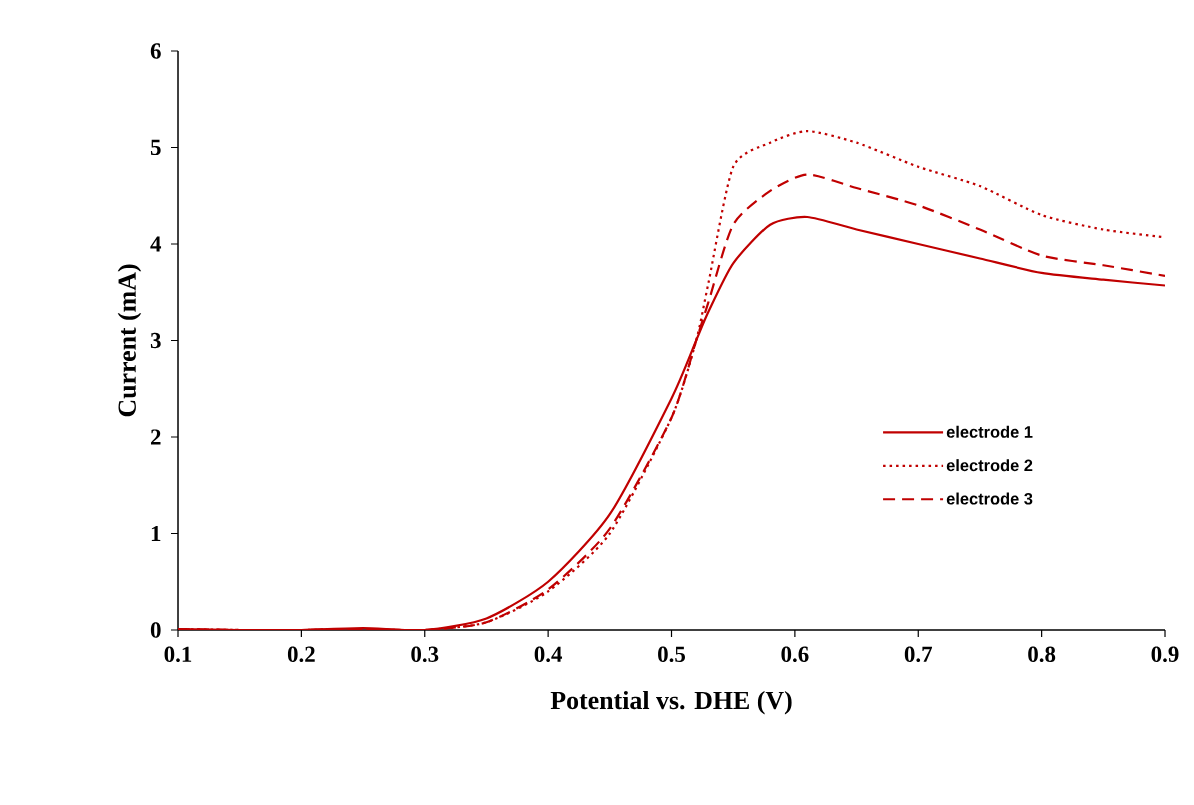  I want to click on x-tick-label: 0.8, so click(1042, 654).